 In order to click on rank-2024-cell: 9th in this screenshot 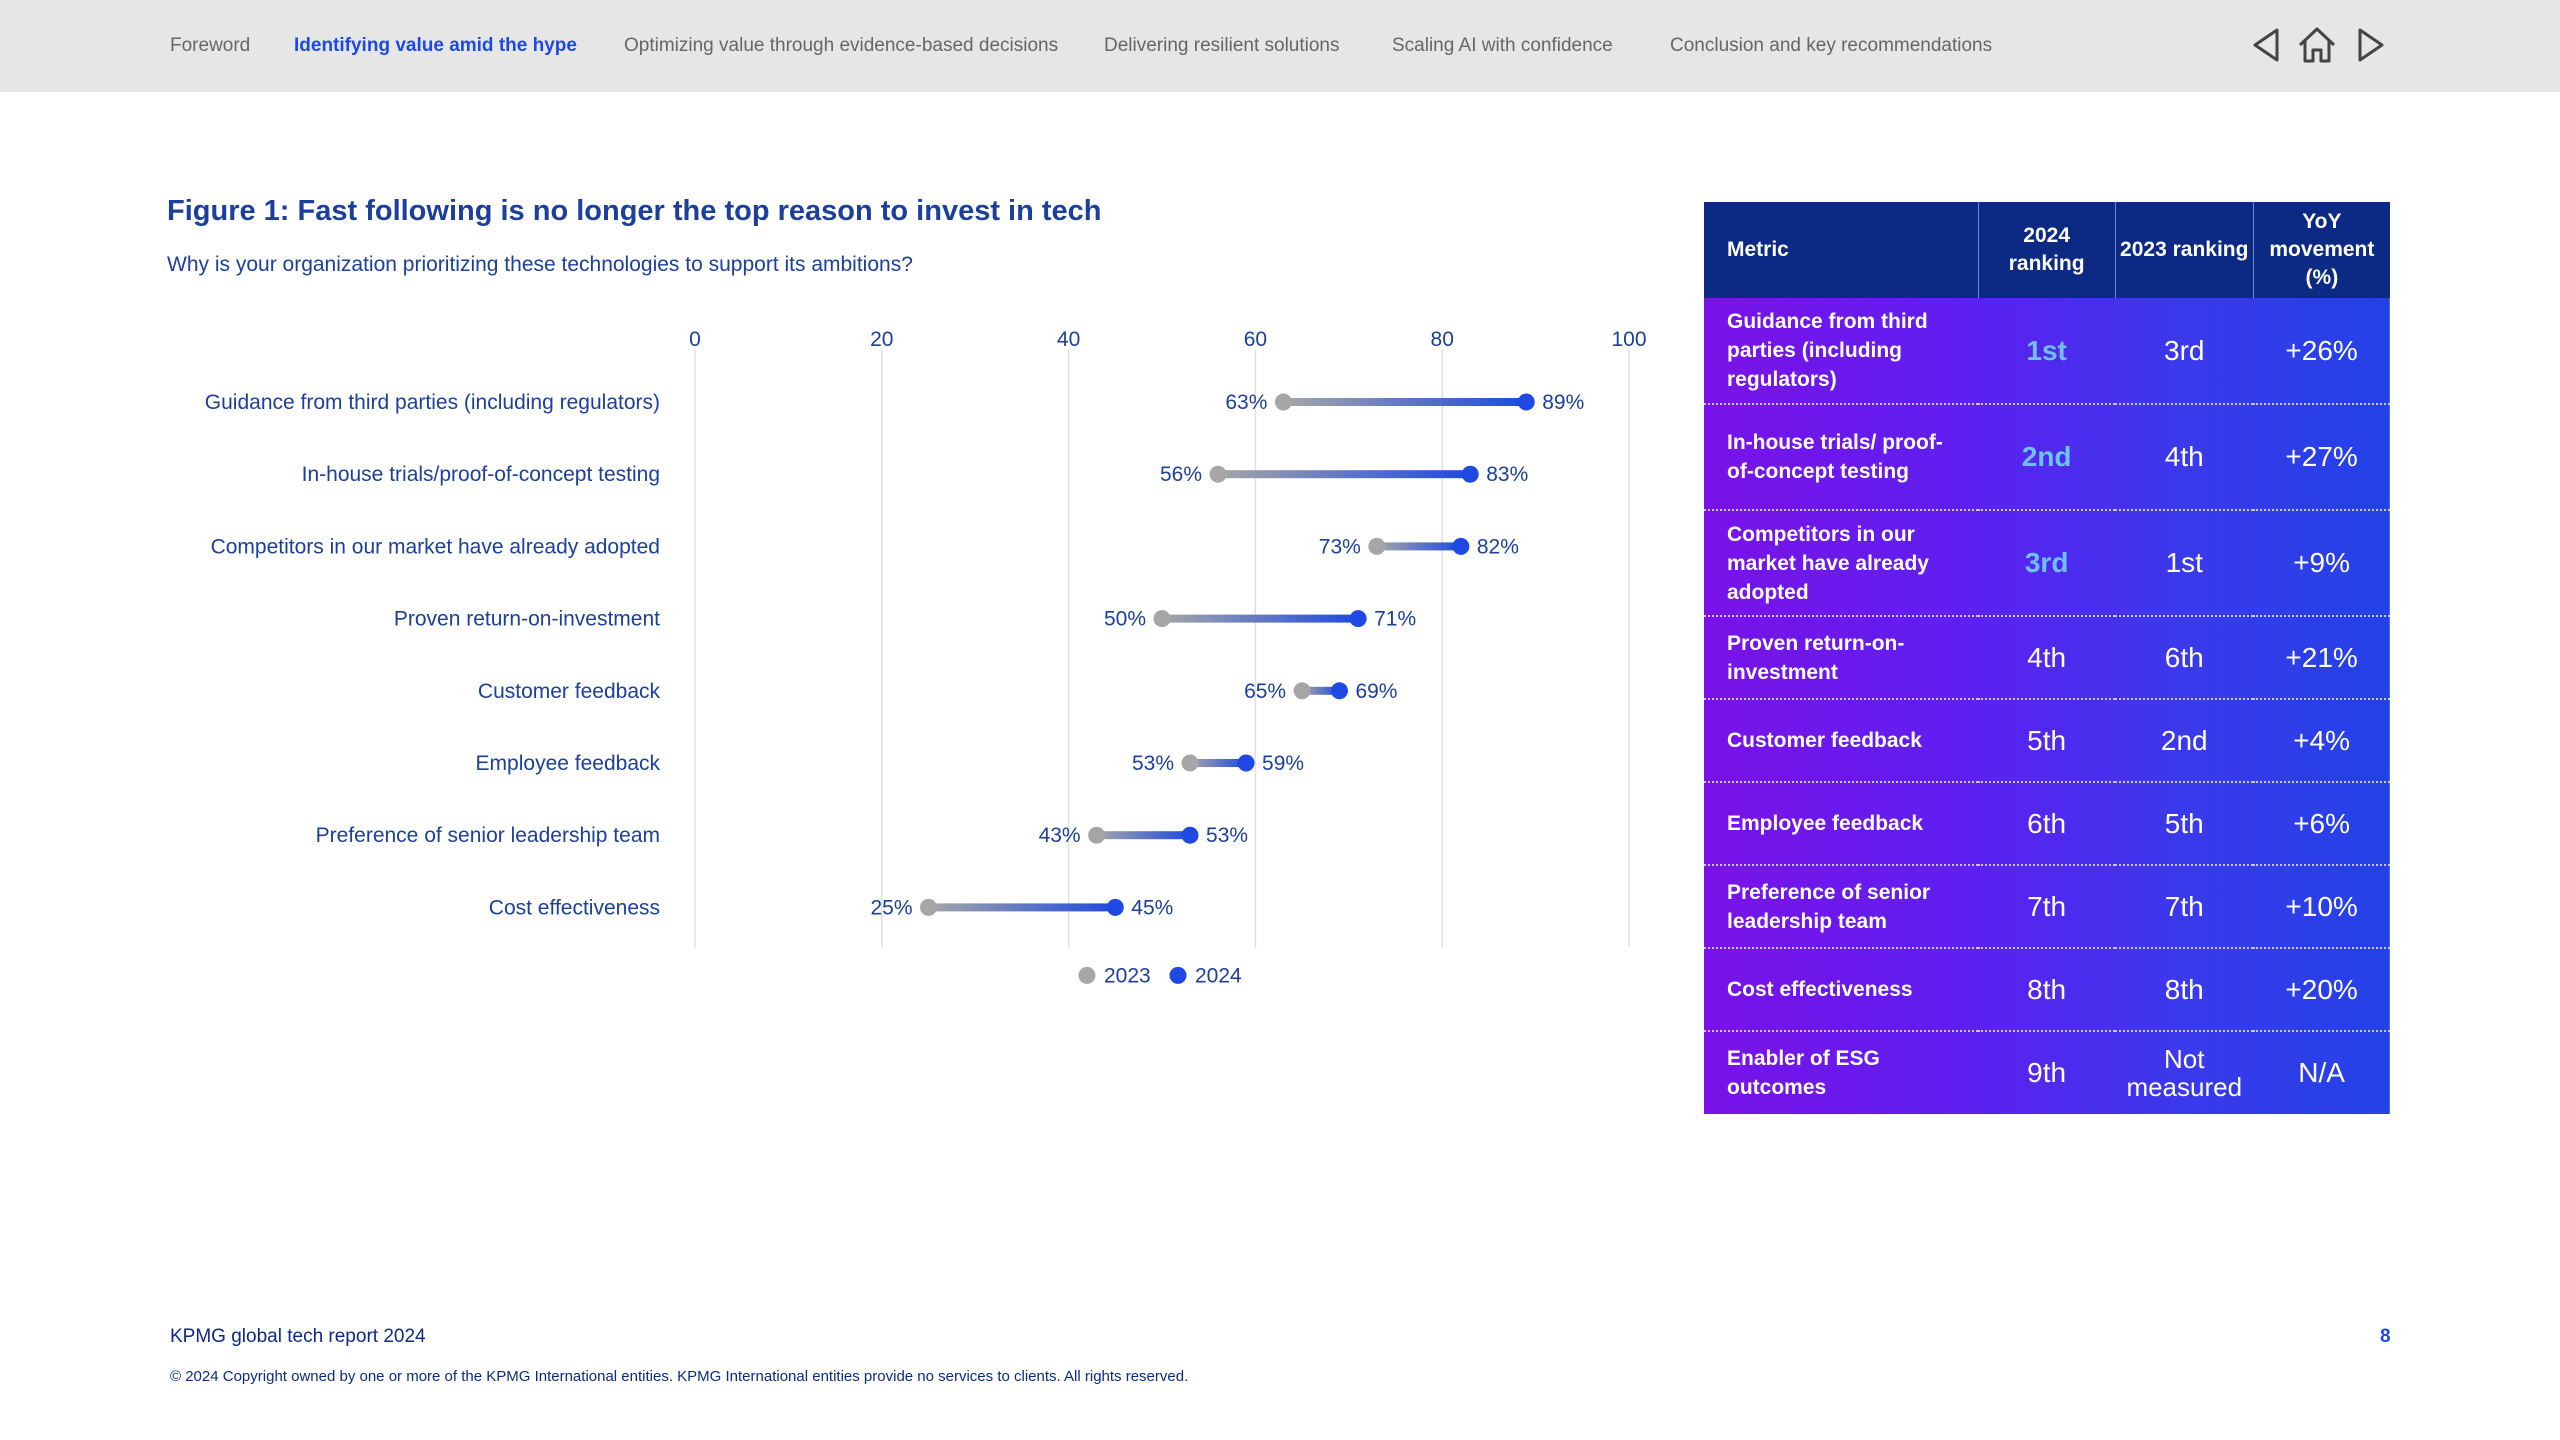, I will do `click(2047, 1072)`.